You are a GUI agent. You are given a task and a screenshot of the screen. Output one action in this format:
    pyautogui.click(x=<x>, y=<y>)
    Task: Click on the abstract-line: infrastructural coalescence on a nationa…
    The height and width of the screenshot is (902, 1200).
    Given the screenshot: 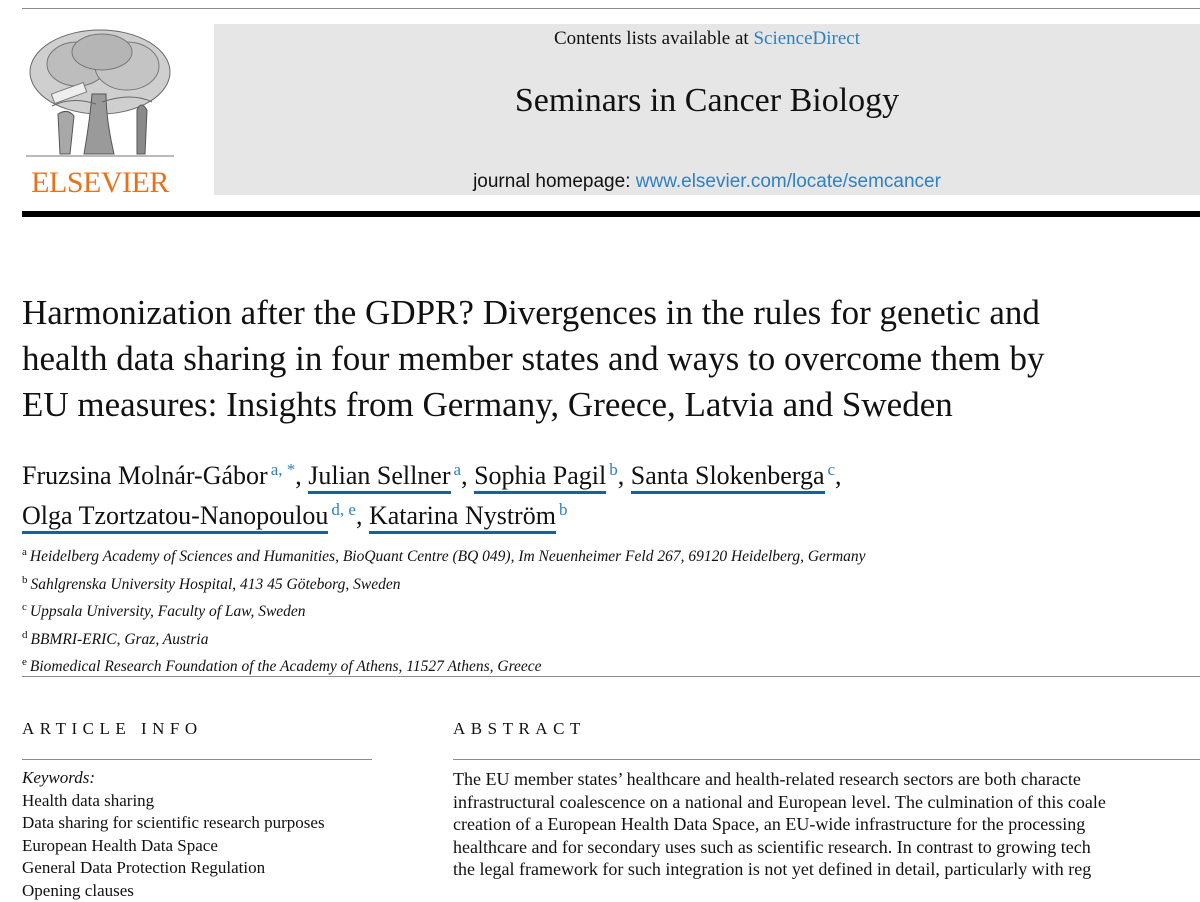 What is the action you would take?
    pyautogui.click(x=826, y=802)
    